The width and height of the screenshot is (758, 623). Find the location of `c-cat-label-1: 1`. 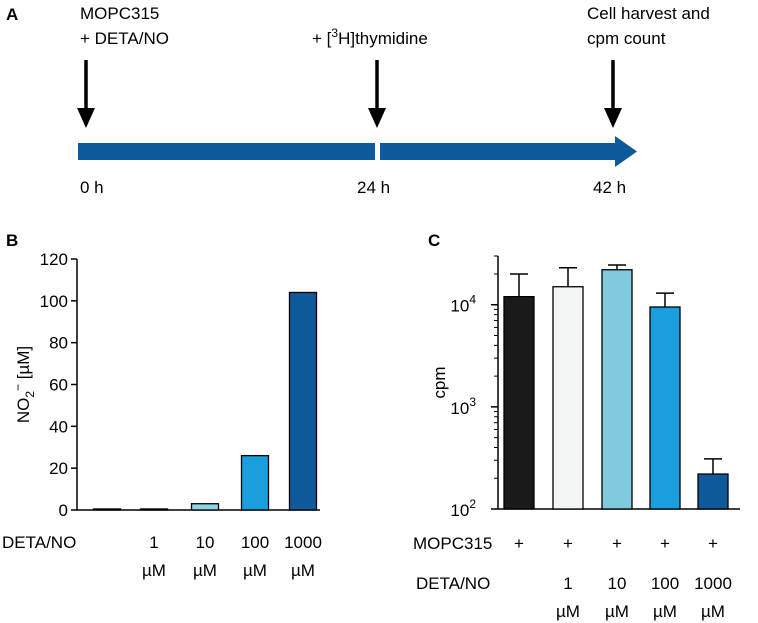

c-cat-label-1: 1 is located at coordinates (567, 583).